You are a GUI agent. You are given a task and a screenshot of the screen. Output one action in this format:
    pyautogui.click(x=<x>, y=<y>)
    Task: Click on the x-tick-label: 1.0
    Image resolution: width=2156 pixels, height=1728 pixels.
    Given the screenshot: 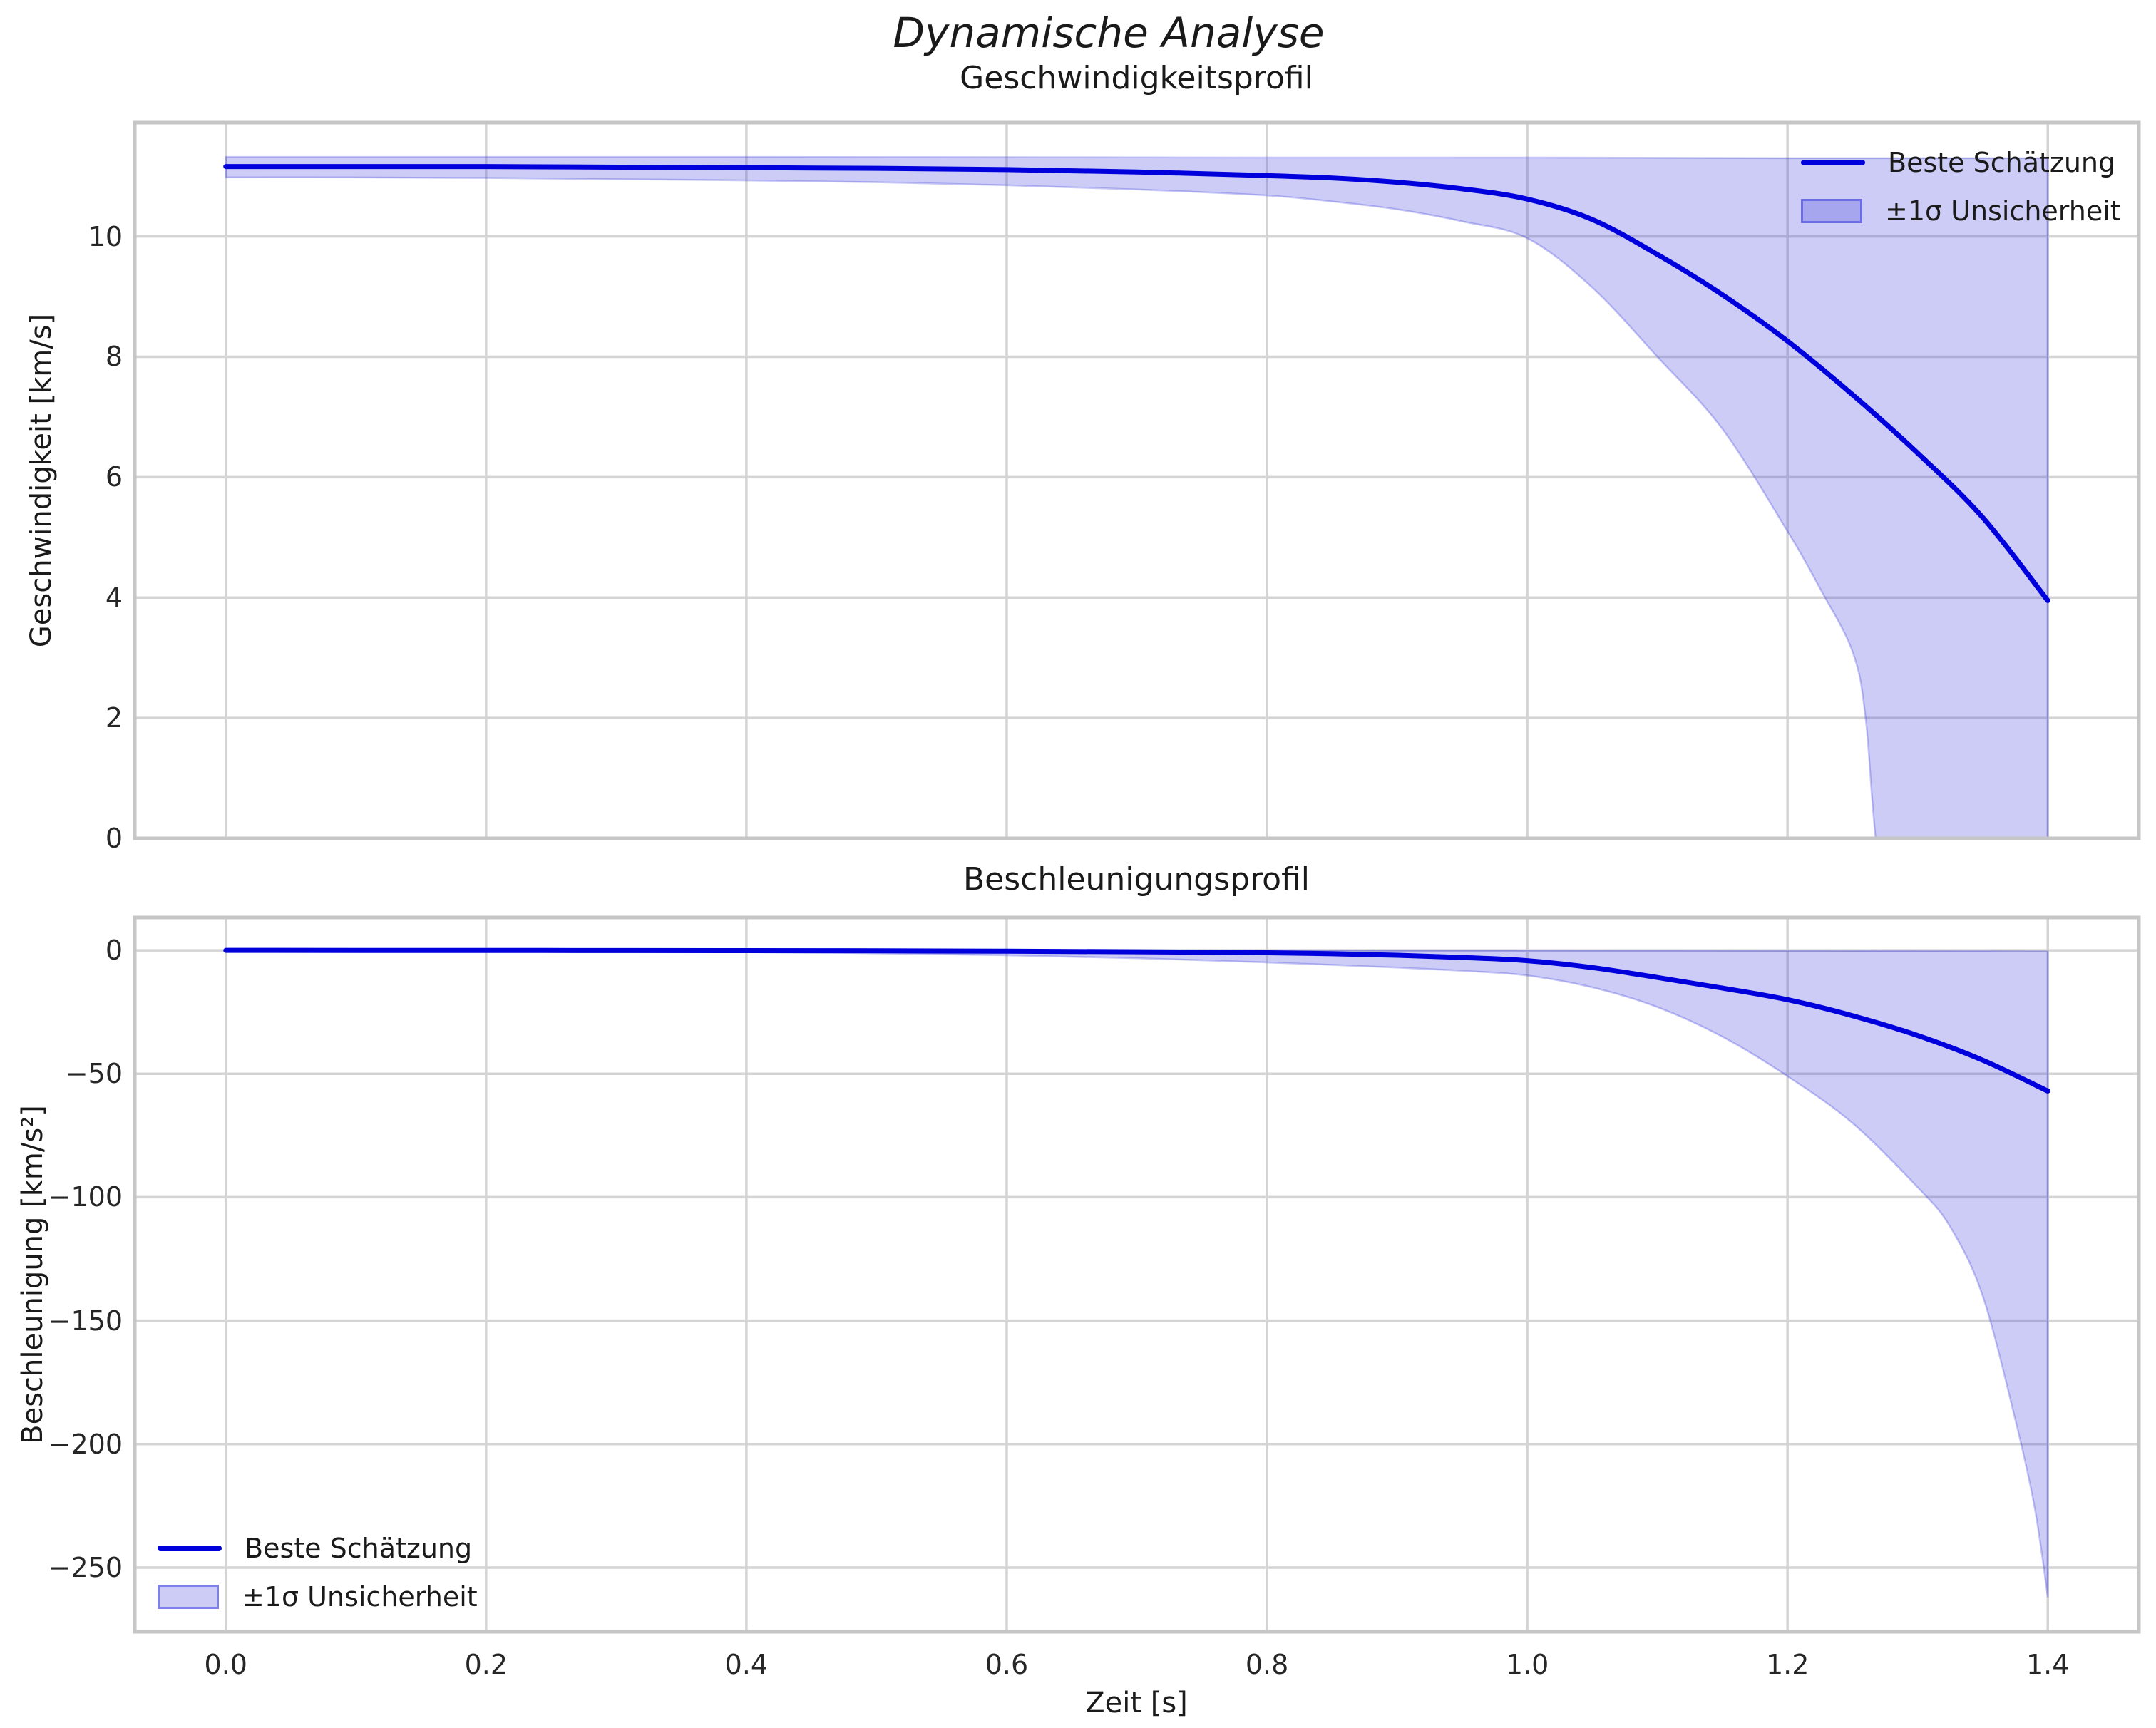 What is the action you would take?
    pyautogui.click(x=1527, y=1664)
    